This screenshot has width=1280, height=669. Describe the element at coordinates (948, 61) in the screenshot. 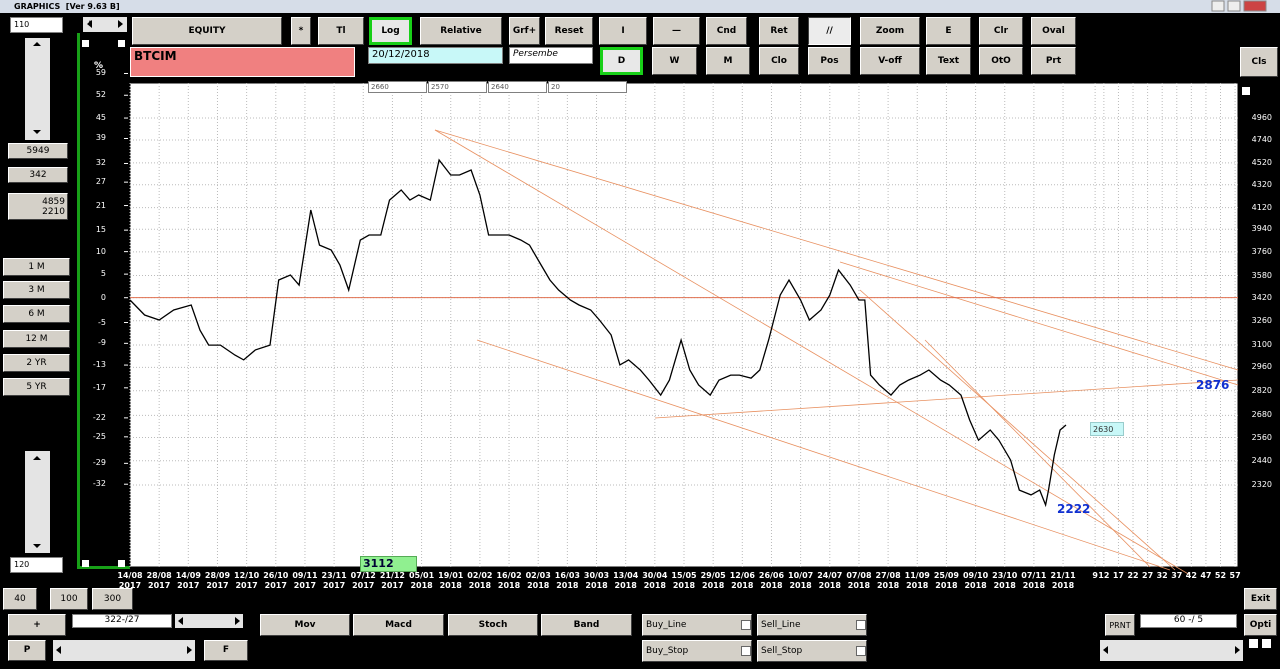

I see `toolbar-button: Text` at that location.